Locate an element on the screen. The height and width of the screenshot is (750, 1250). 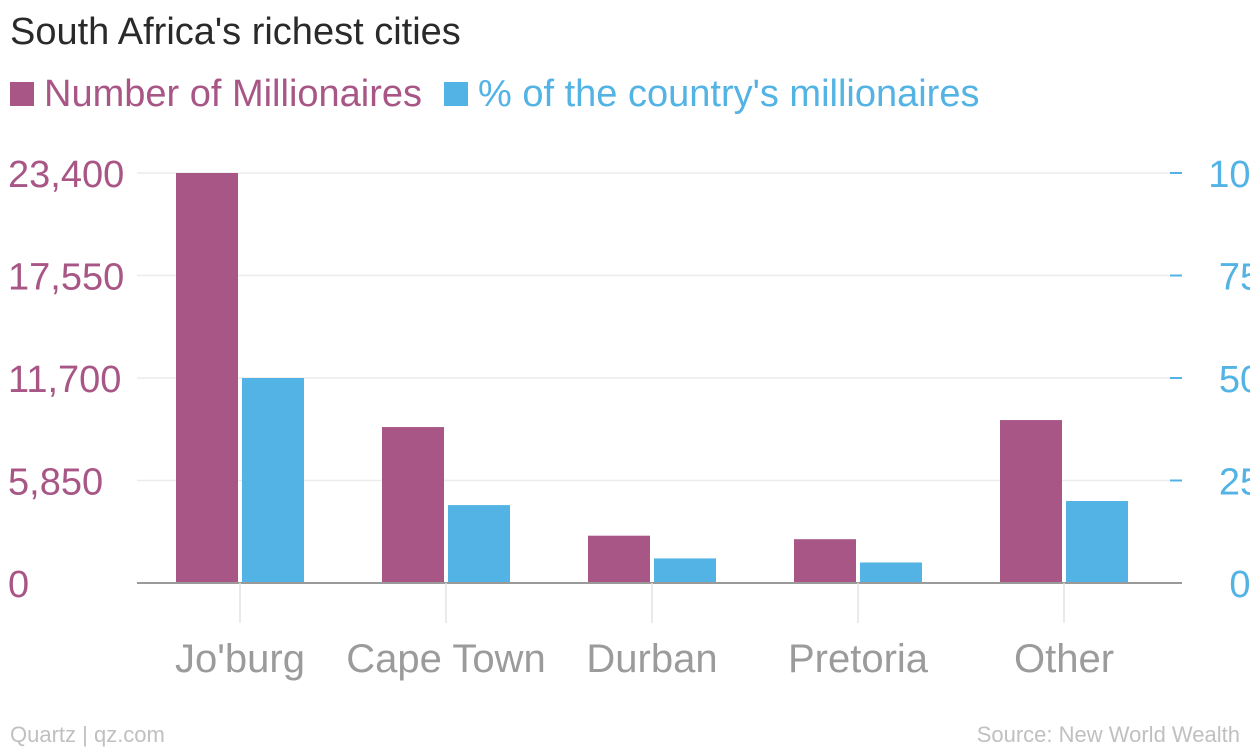
left-tick-label: 11,700 is located at coordinates (64, 380).